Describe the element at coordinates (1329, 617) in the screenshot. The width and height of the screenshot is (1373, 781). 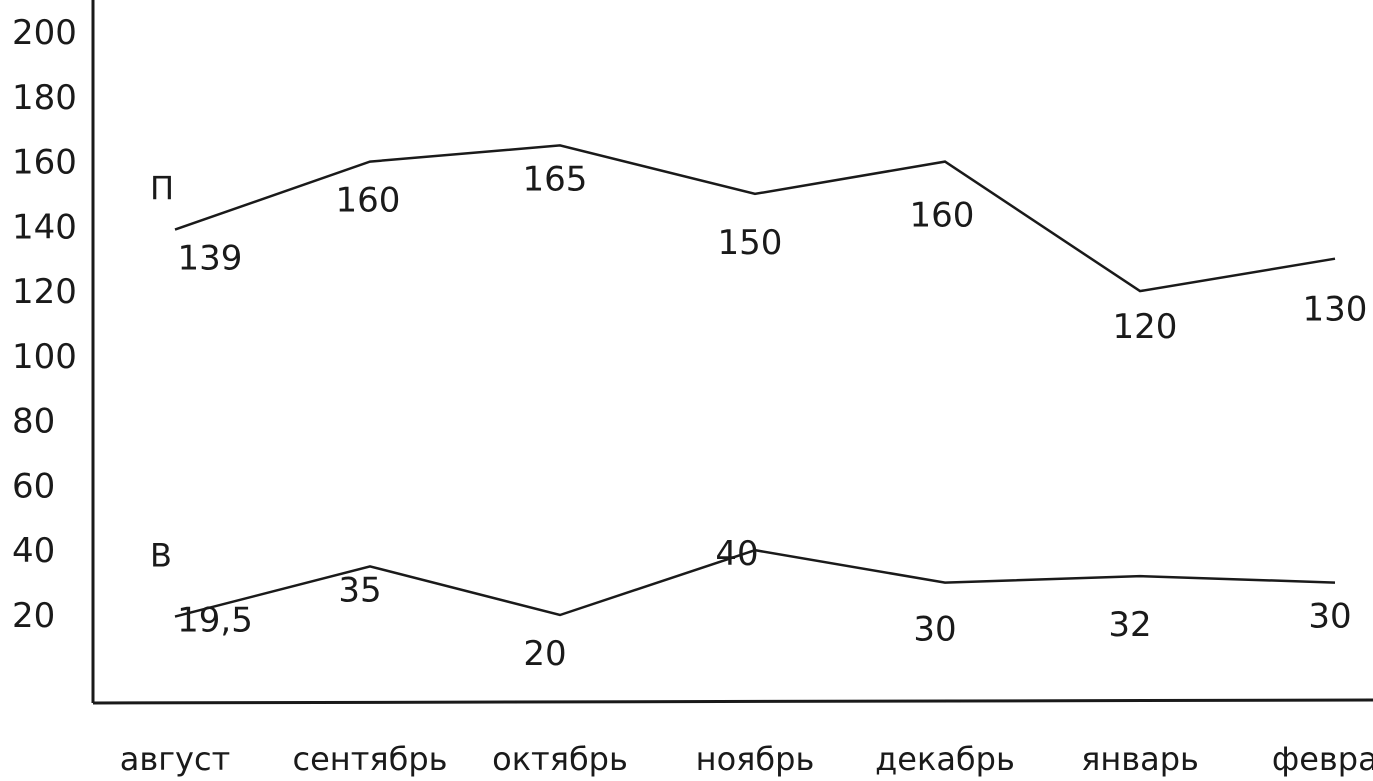
I see `data-label-s2-7: 30` at that location.